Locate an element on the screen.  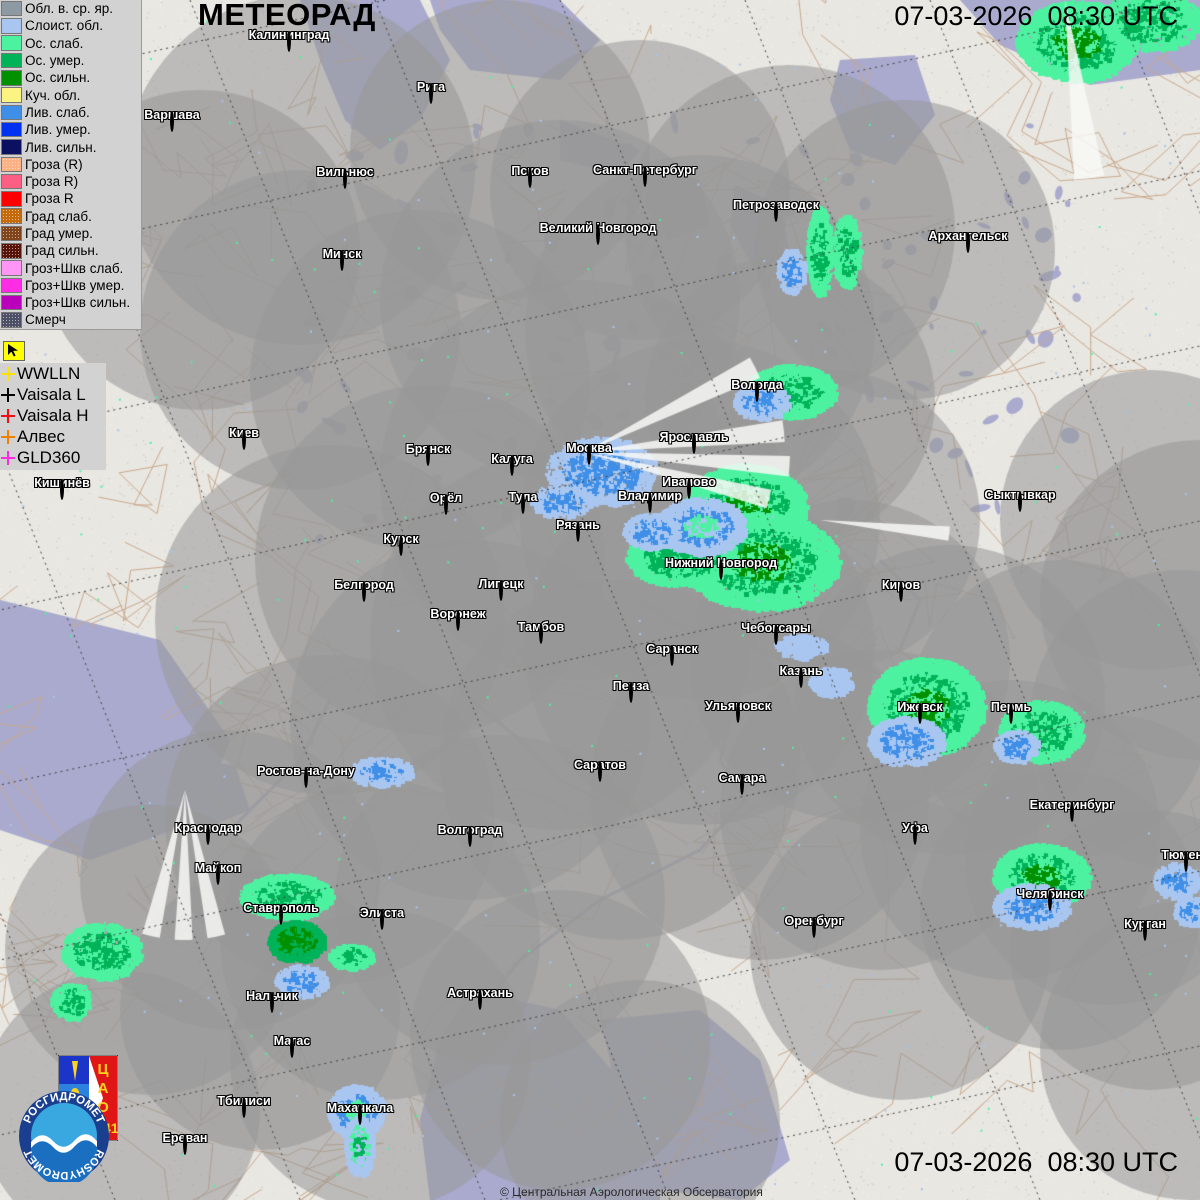
city-marker: Ульяновск is located at coordinates (738, 711).